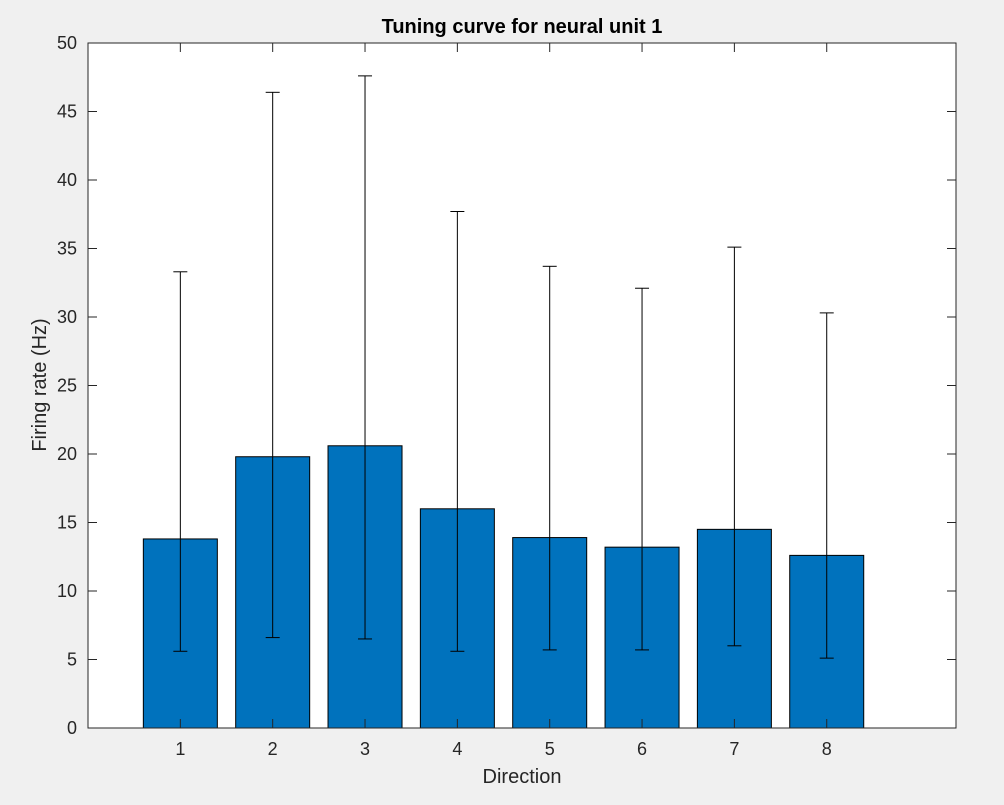 This screenshot has height=805, width=1004. Describe the element at coordinates (72, 728) in the screenshot. I see `y-tick-label: 0` at that location.